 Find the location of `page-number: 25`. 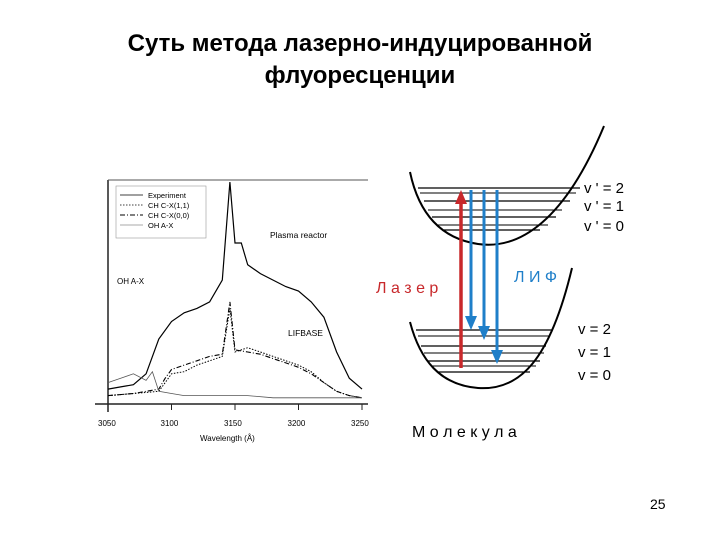

page-number: 25 is located at coordinates (658, 504).